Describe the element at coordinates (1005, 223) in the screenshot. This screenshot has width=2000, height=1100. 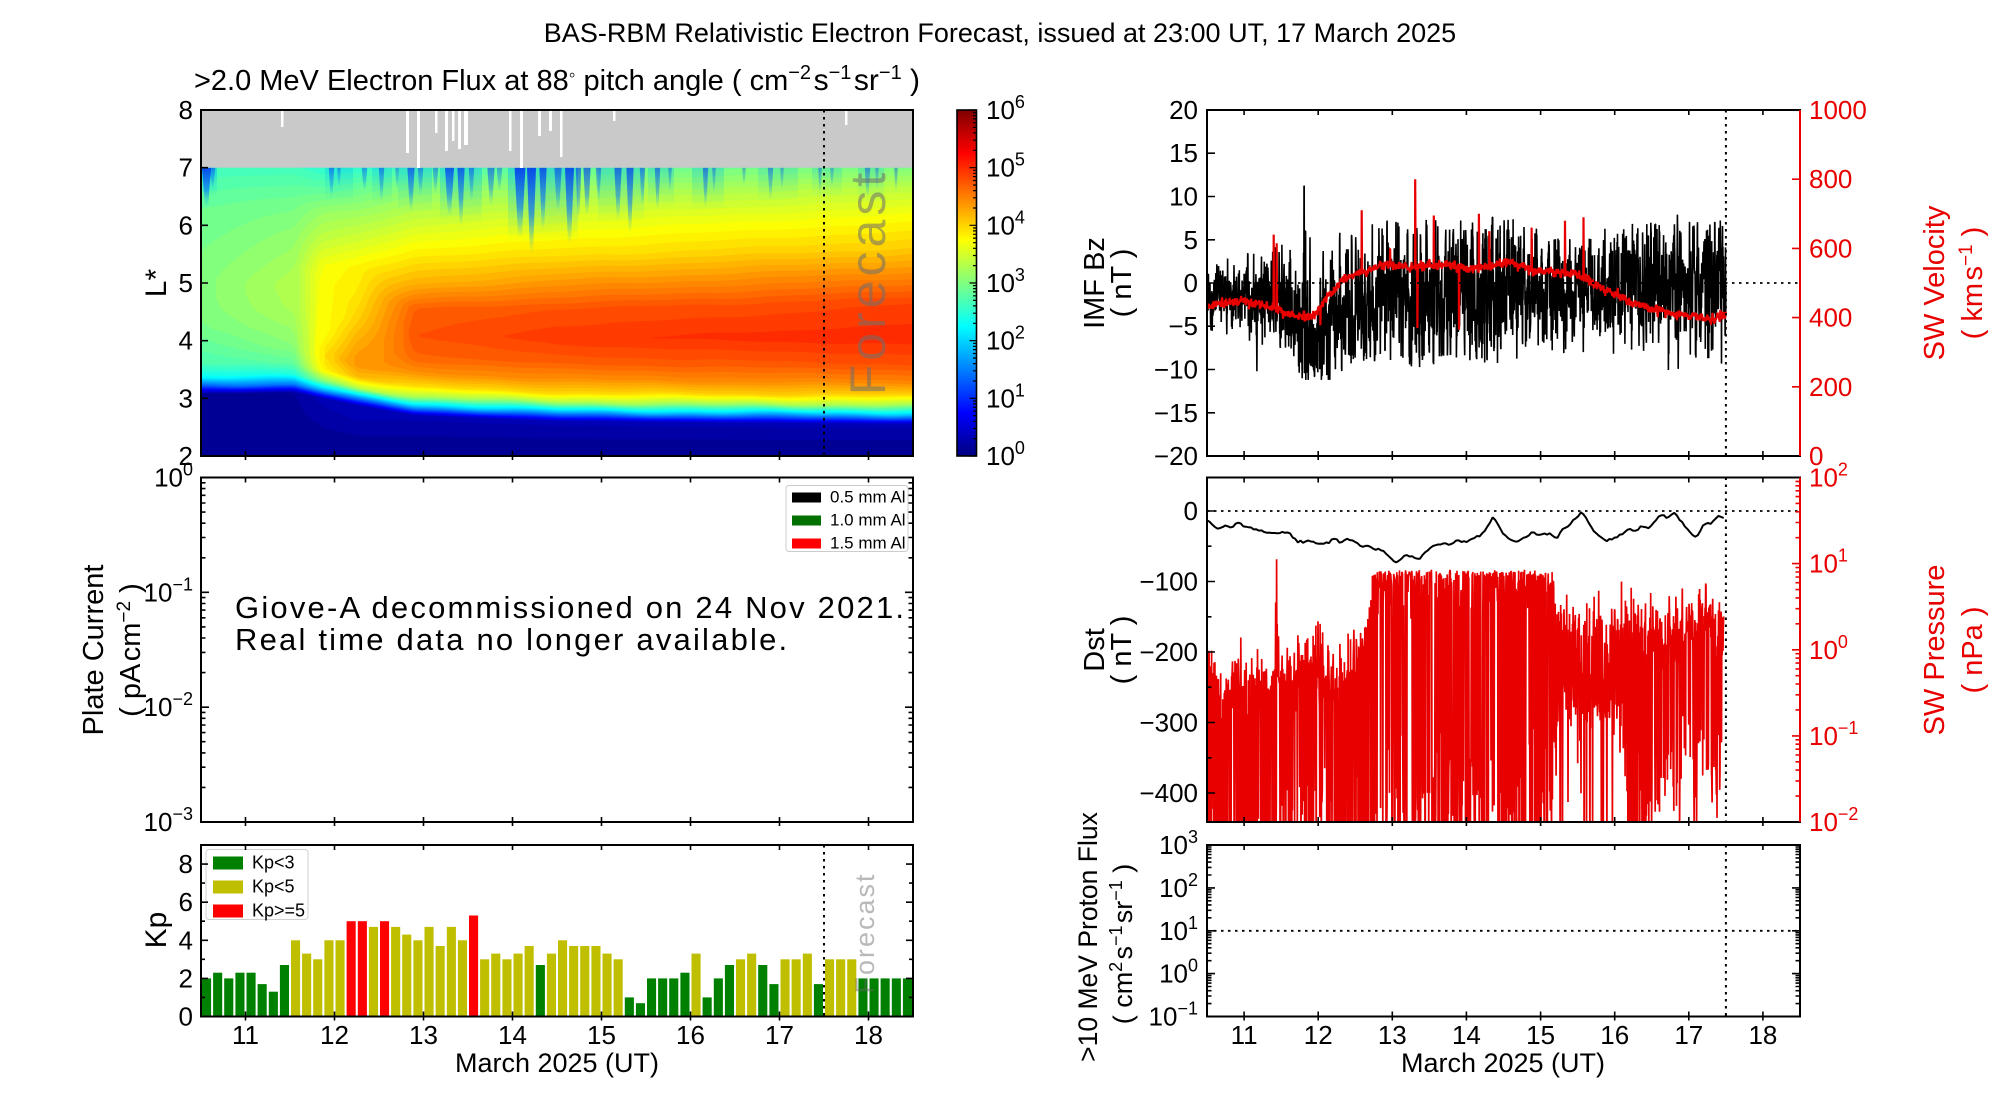
I see `svg-text: 10⁴` at that location.